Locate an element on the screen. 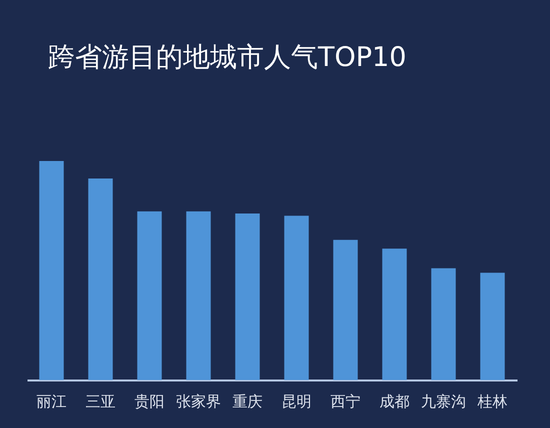 The width and height of the screenshot is (550, 428). x-tick-label: 昆明 is located at coordinates (297, 401).